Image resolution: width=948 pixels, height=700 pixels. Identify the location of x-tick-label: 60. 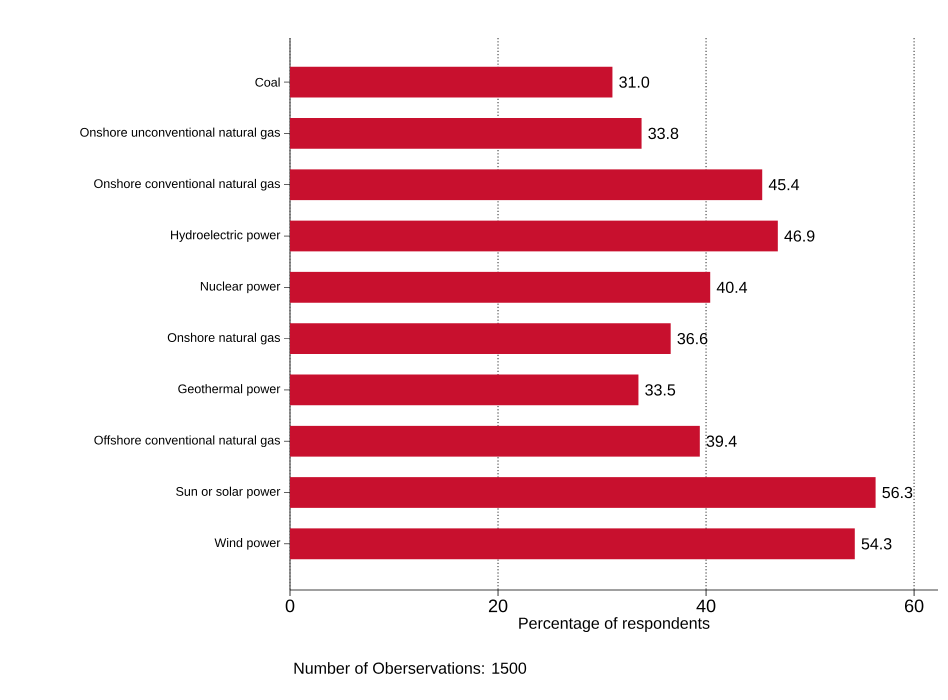
(914, 606).